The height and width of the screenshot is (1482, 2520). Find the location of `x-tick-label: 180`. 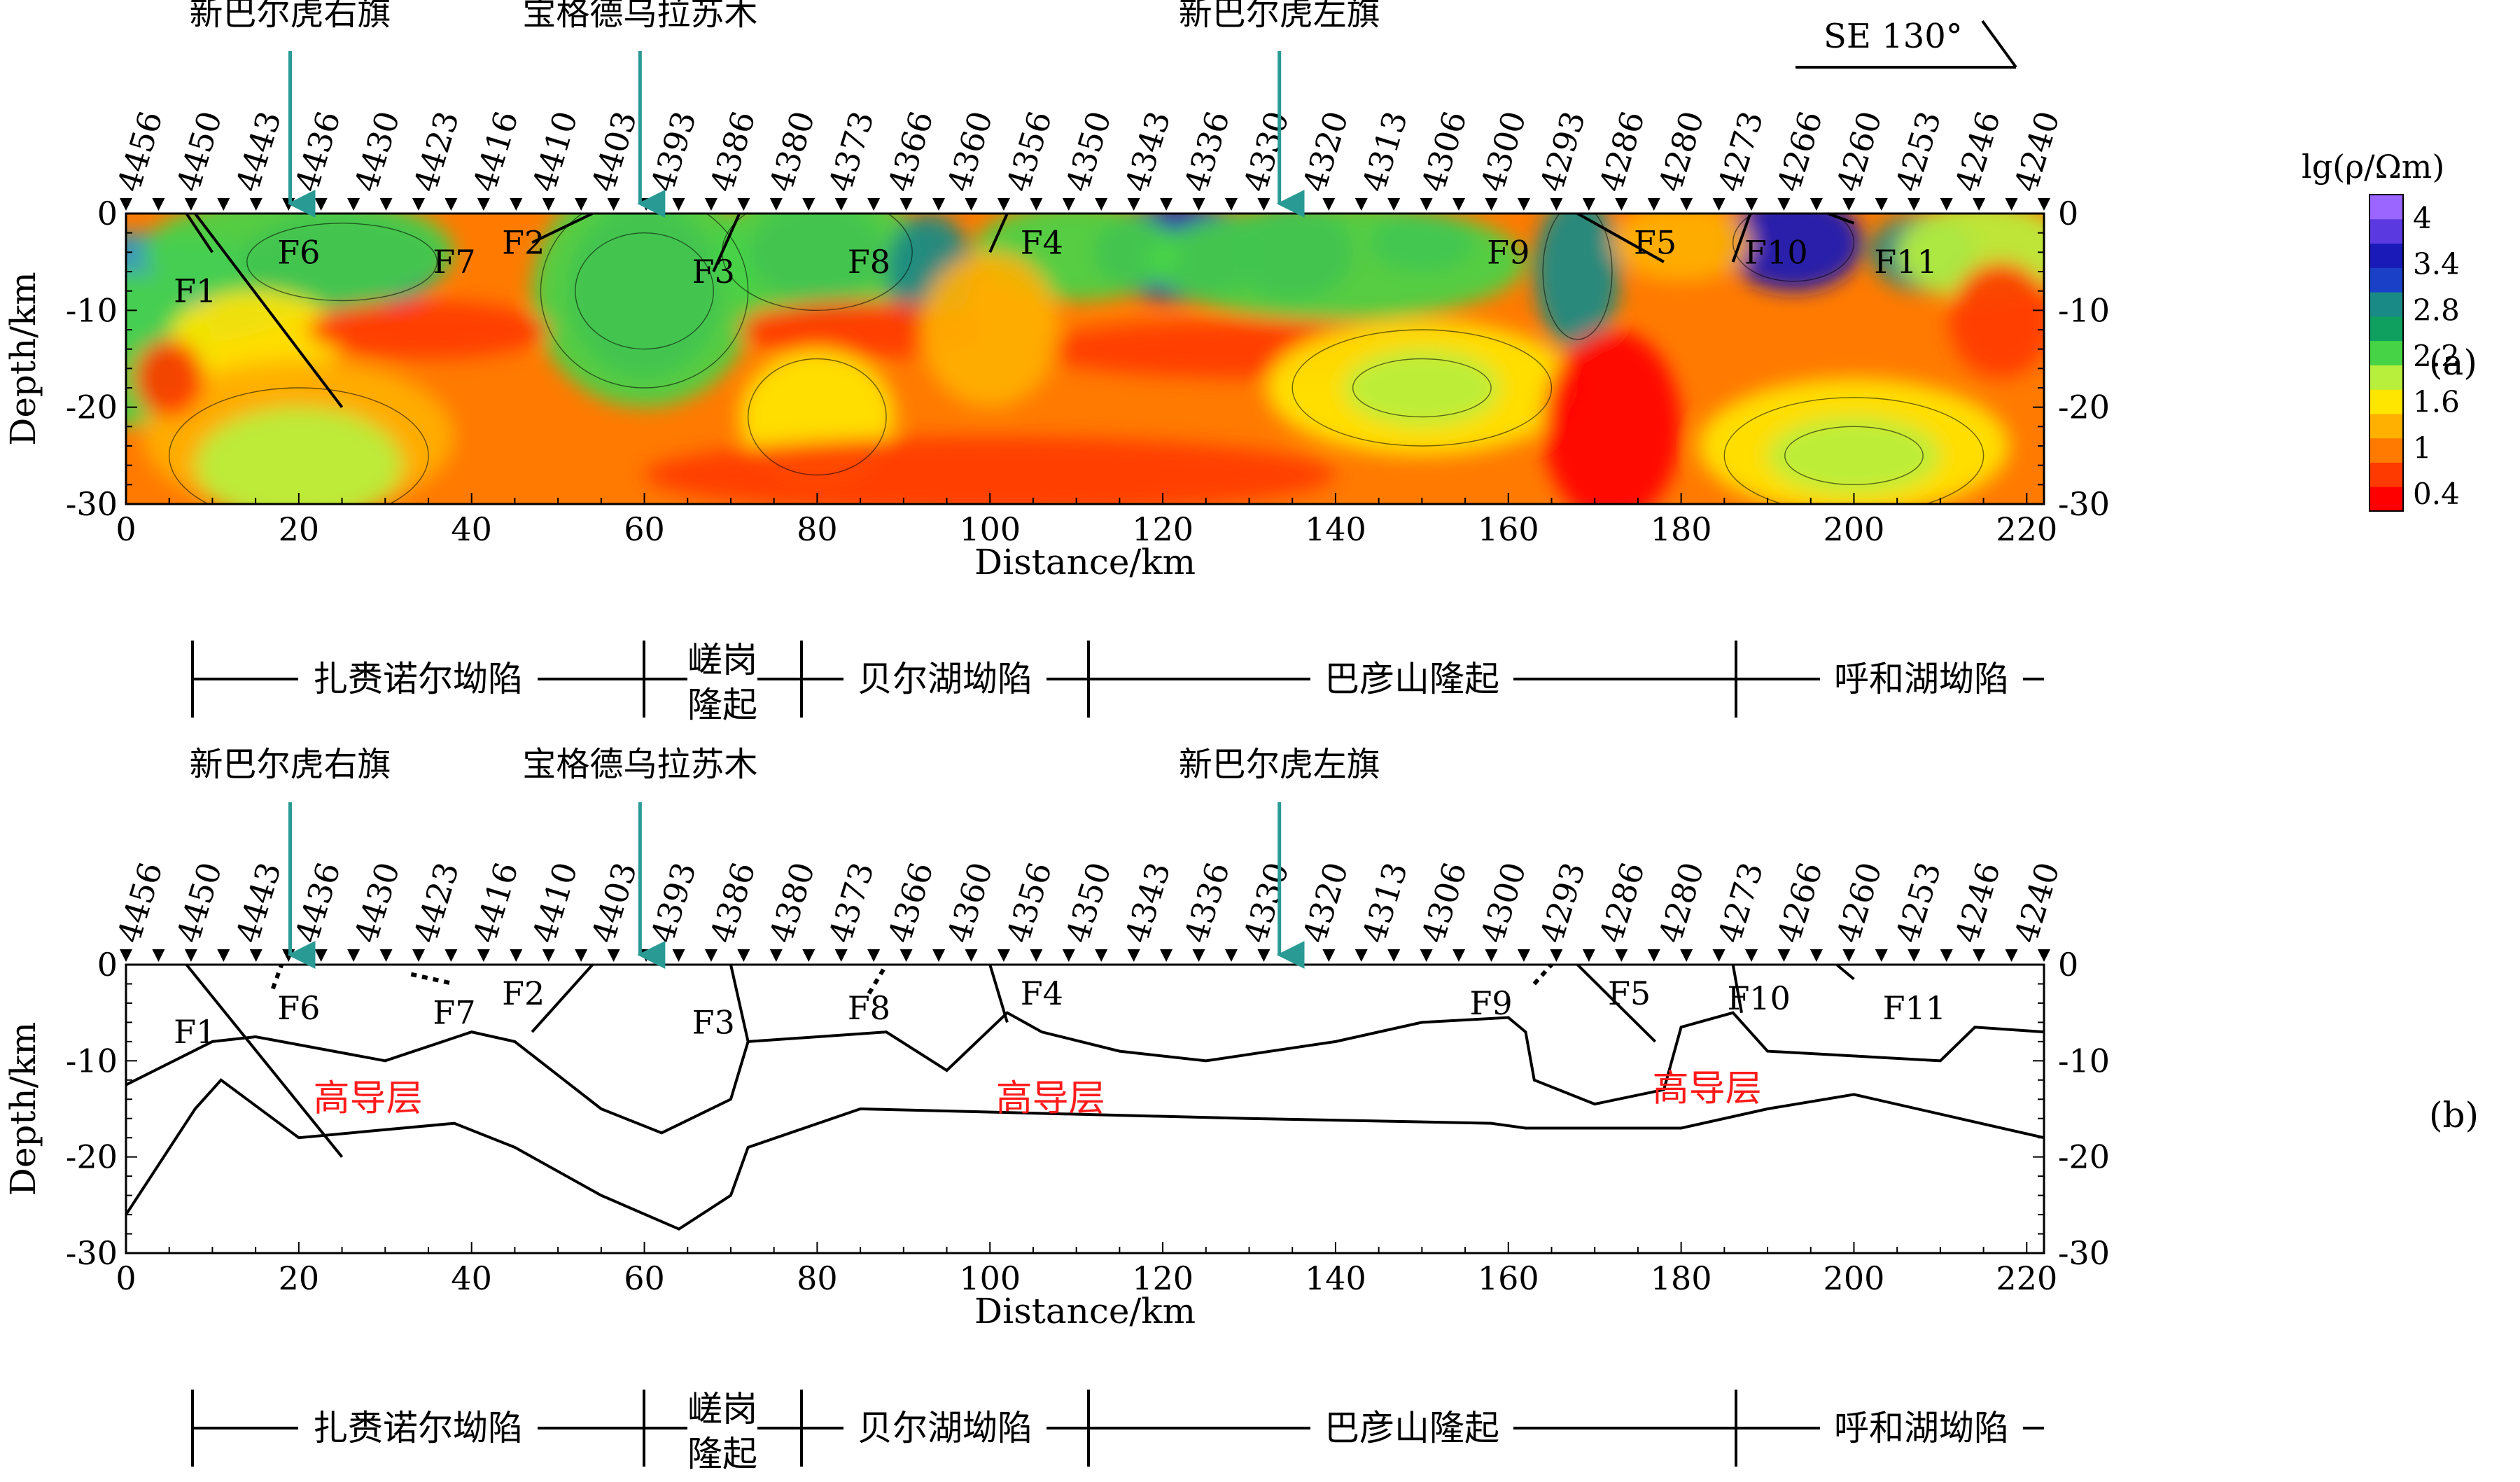

x-tick-label: 180 is located at coordinates (1681, 529).